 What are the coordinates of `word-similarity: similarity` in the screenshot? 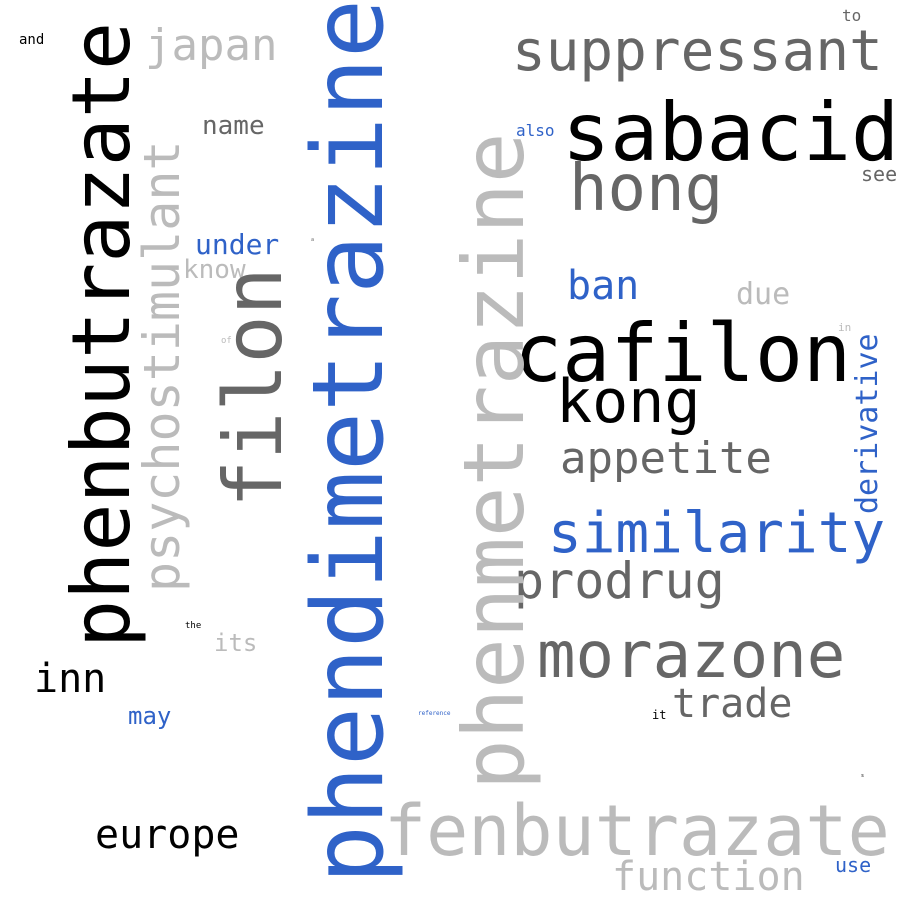 It's located at (717, 533).